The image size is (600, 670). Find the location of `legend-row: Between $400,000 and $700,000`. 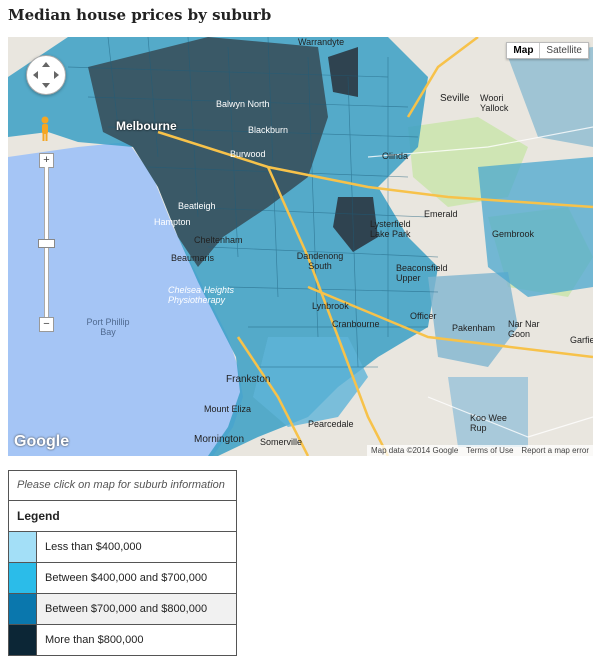

legend-row: Between $400,000 and $700,000 is located at coordinates (122, 578).